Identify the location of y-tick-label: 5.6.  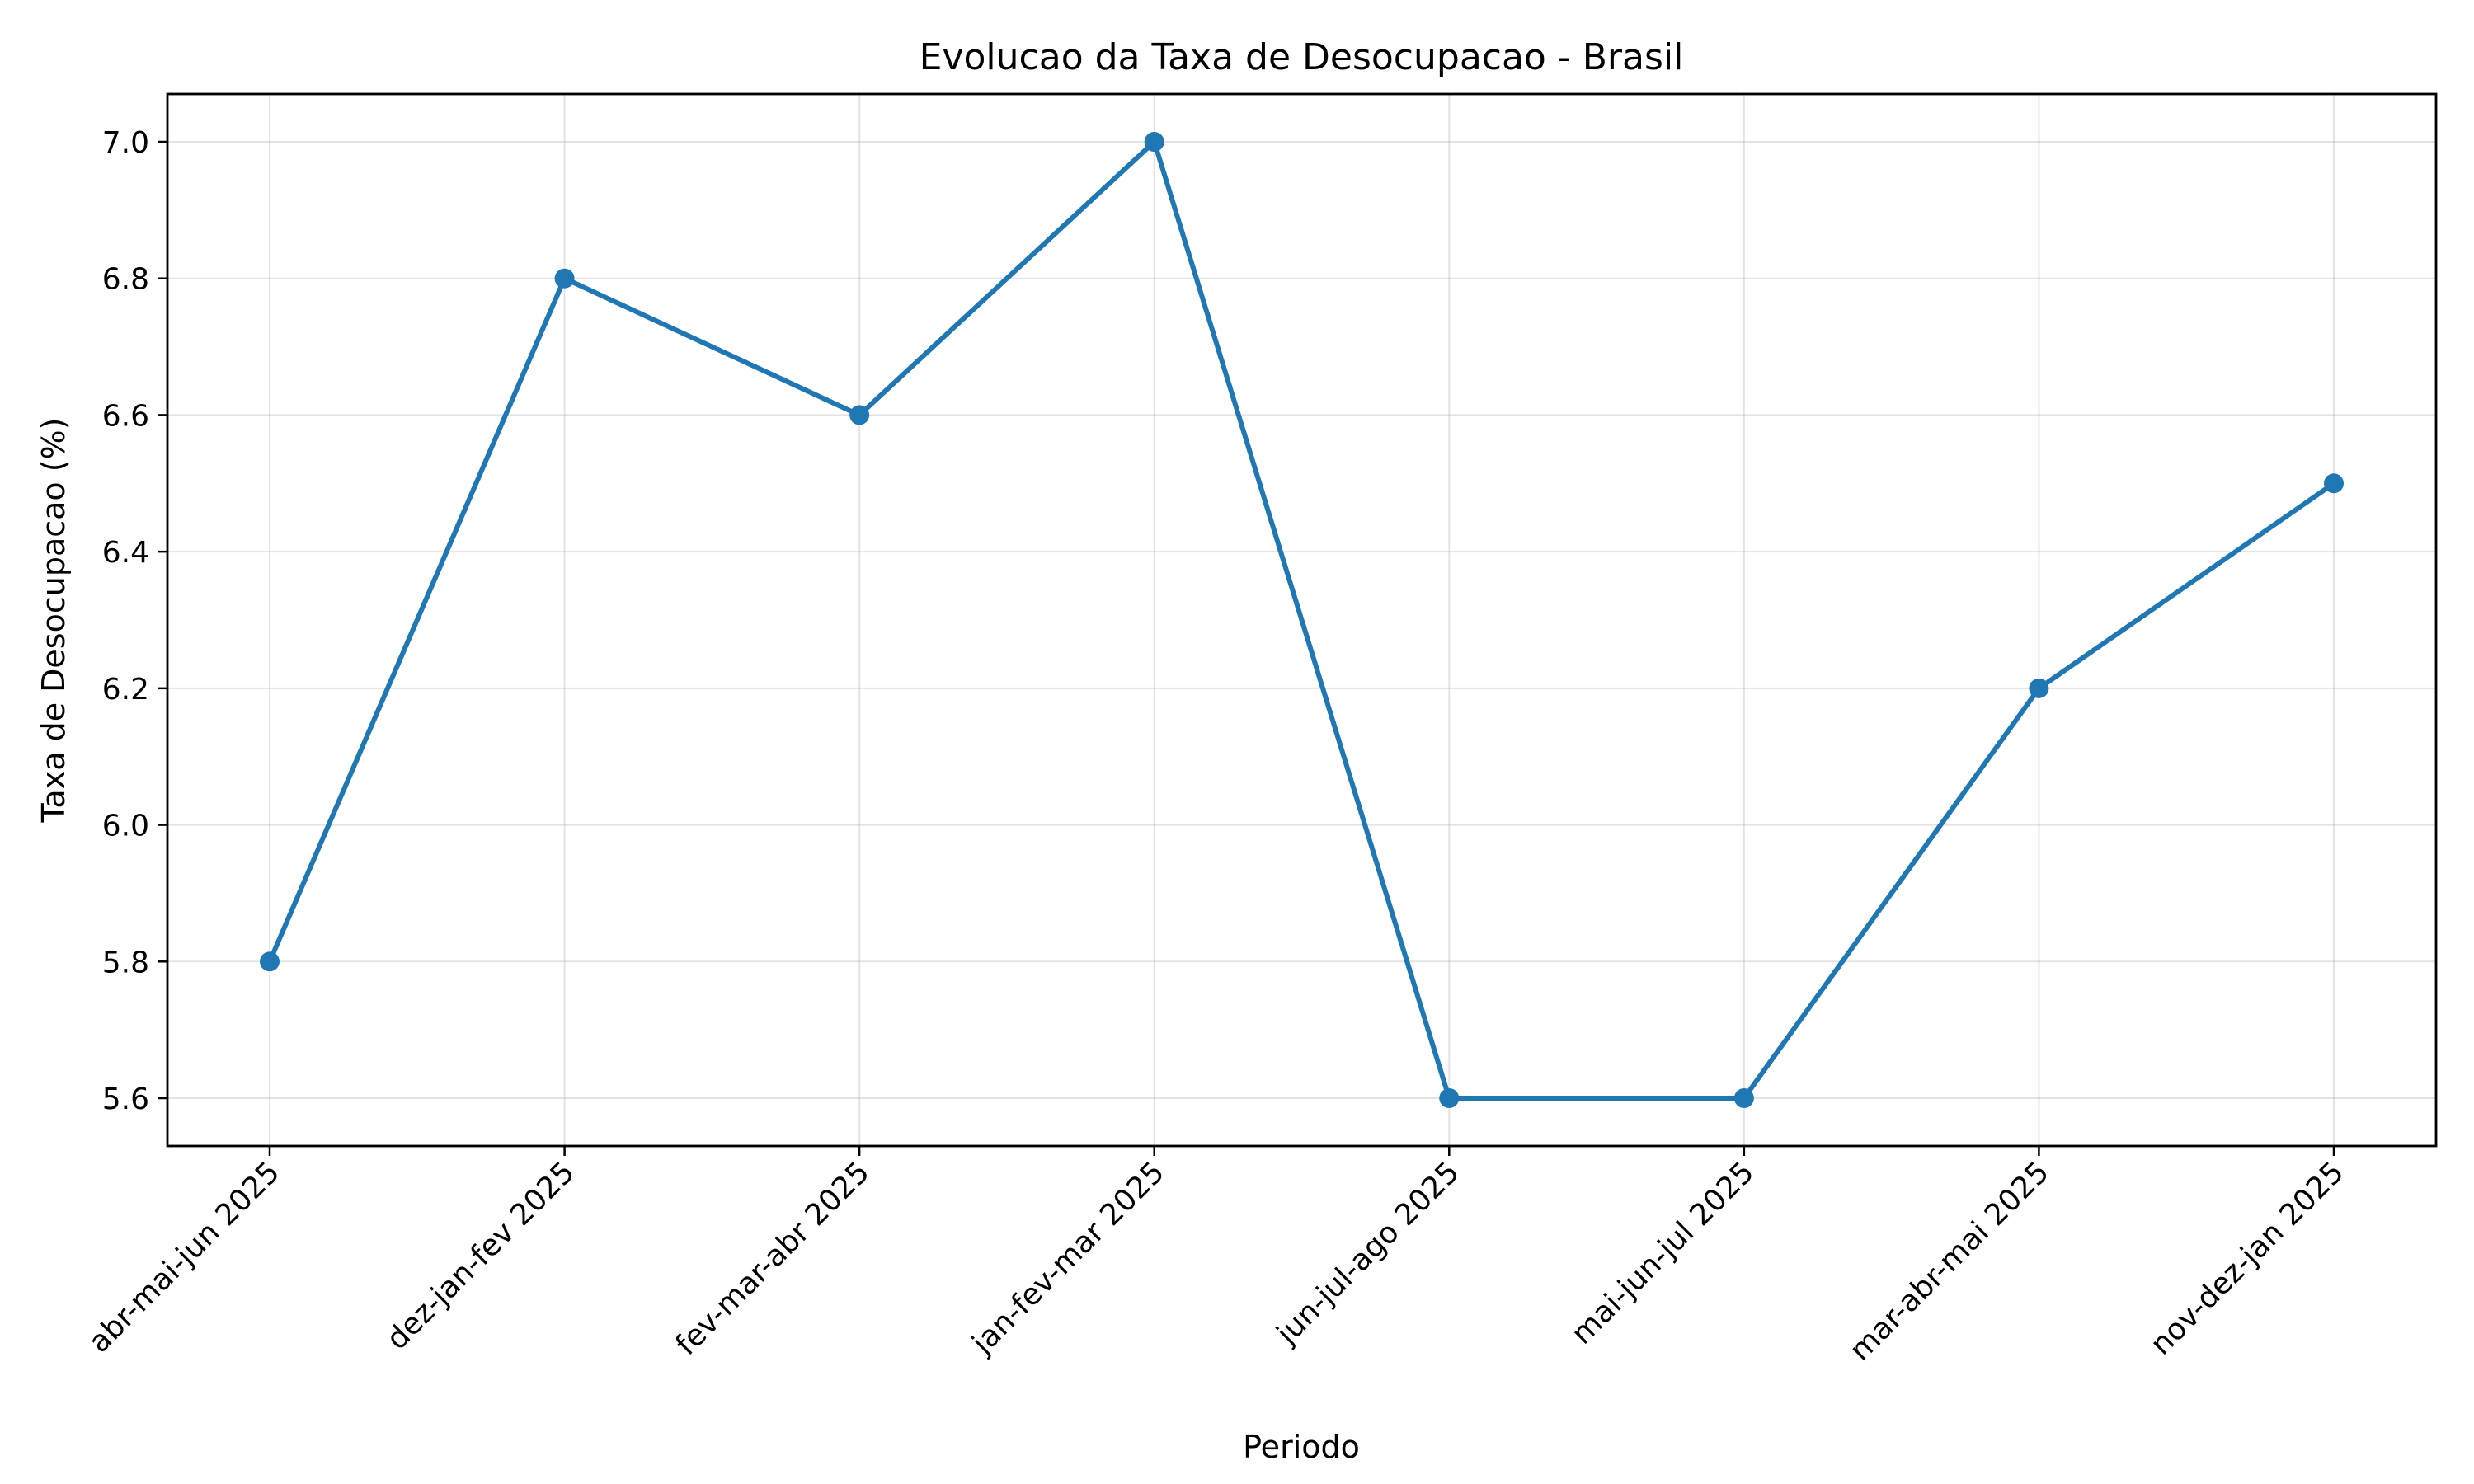
(125, 1099).